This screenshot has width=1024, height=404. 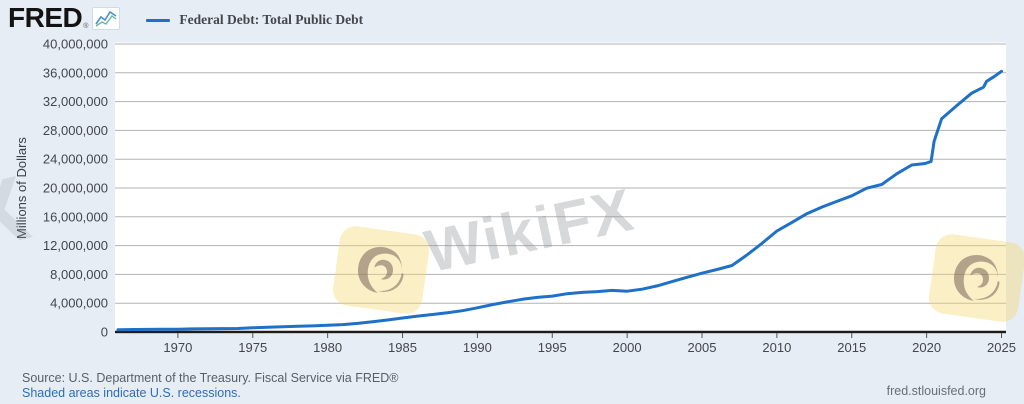 What do you see at coordinates (131, 393) in the screenshot?
I see `recession-note-link: Shaded areas indicate U.S. recessions.` at bounding box center [131, 393].